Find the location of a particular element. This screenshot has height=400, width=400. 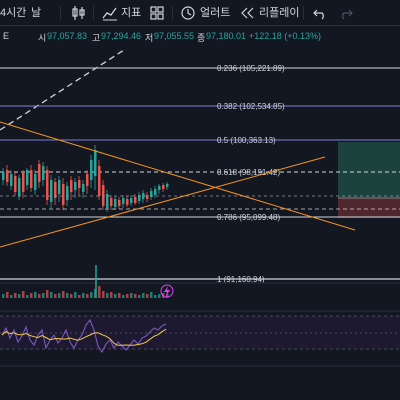

candlestick-series is located at coordinates (85, 178).